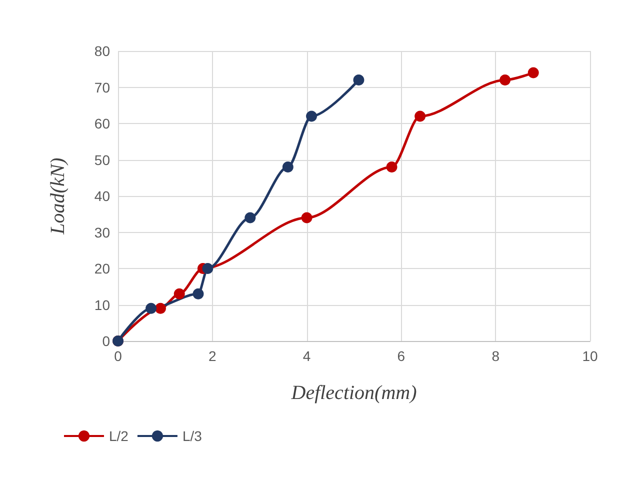 The image size is (638, 479). What do you see at coordinates (306, 356) in the screenshot?
I see `x-tick-label: 4` at bounding box center [306, 356].